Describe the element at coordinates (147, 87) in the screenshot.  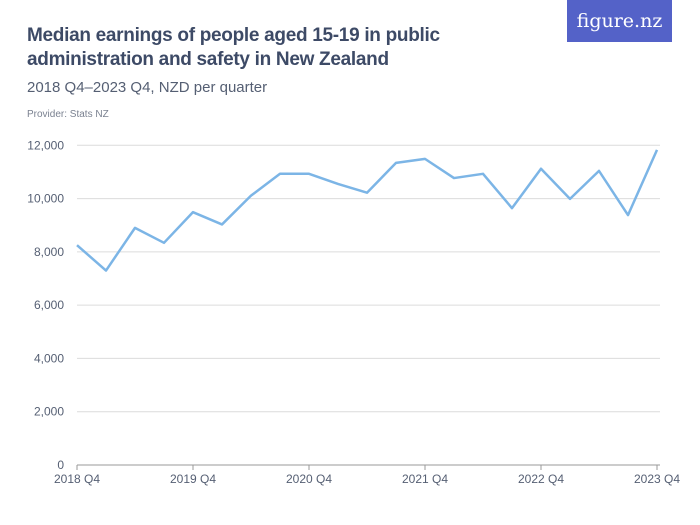
I see `chart-subtitle: 2018 Q4–2023 Q4, NZD per quarter` at that location.